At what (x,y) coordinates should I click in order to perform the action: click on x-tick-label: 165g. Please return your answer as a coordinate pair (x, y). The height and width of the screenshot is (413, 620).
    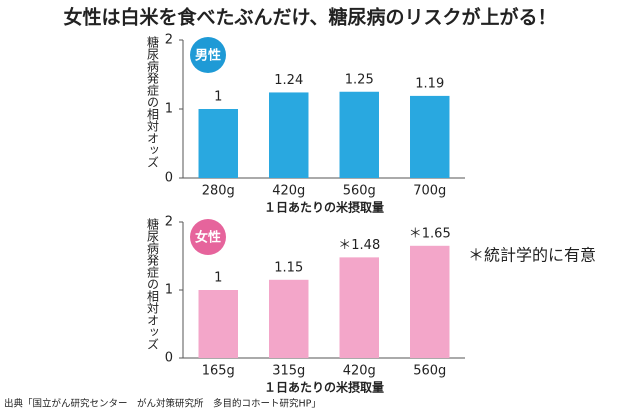
    Looking at the image, I should click on (218, 371).